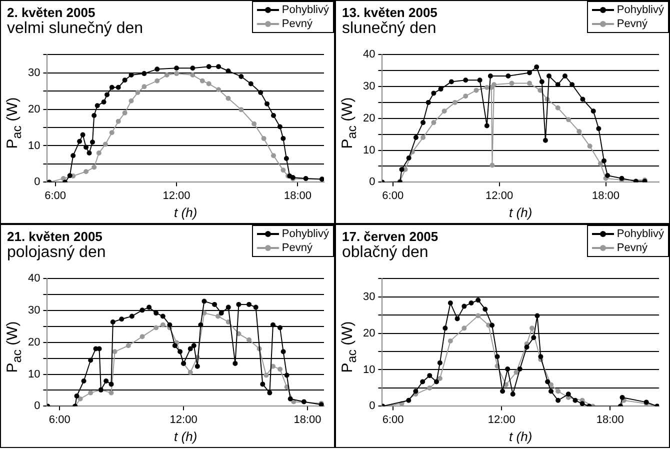 The image size is (670, 449). What do you see at coordinates (55, 237) in the screenshot?
I see `chart-title: 21. květen 2005` at bounding box center [55, 237].